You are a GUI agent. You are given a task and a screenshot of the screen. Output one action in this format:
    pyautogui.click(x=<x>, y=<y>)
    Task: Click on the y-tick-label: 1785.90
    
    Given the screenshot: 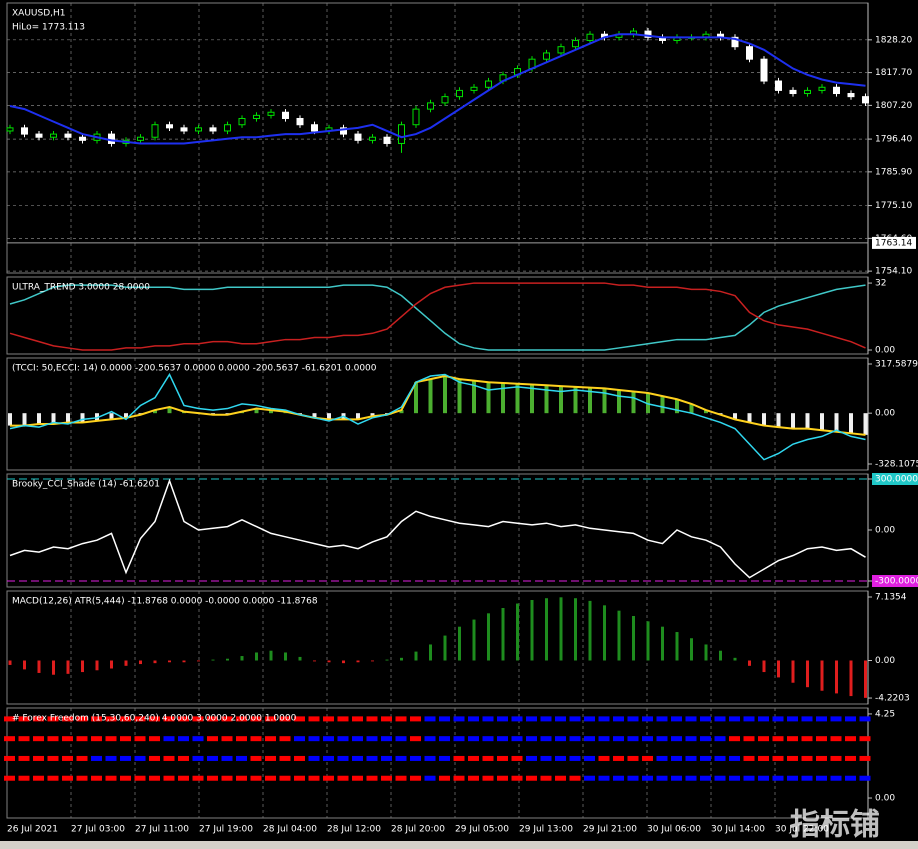 What is the action you would take?
    pyautogui.click(x=893, y=172)
    